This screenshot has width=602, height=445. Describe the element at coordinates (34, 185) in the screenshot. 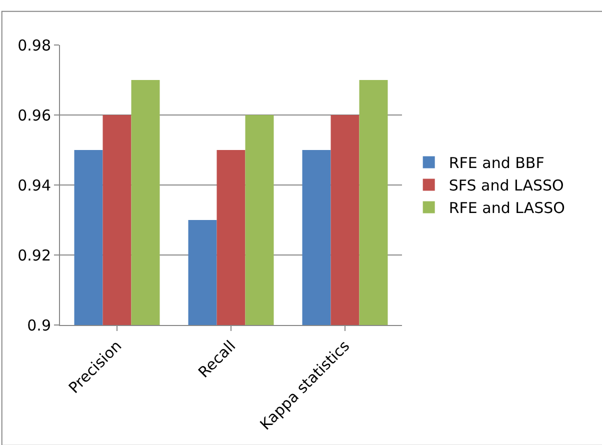

I see `y-tick-label: 0.94` at that location.